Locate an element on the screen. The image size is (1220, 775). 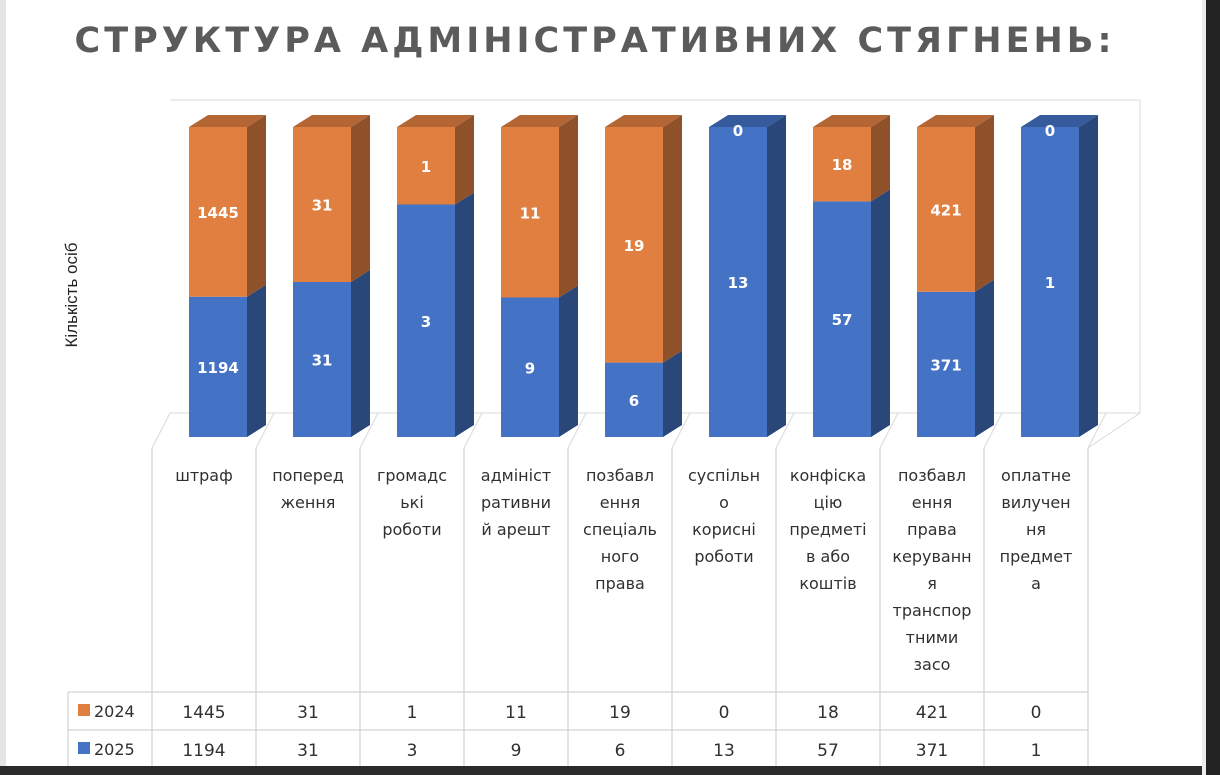
bar-stack: 57 18 is located at coordinates (851, 276).